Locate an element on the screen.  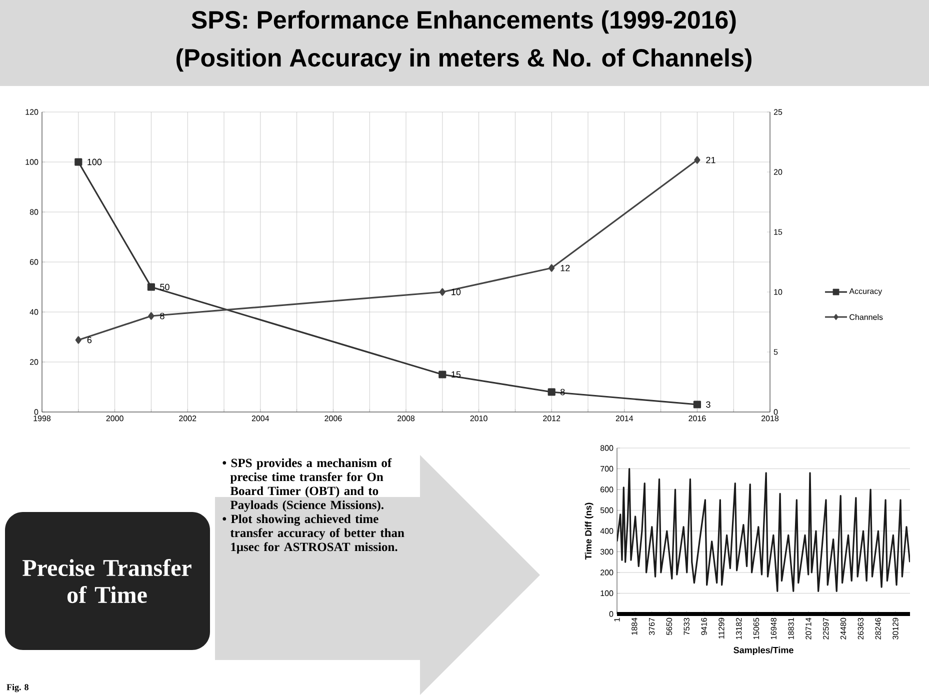
y2-tick-label: 0 is located at coordinates (776, 412).